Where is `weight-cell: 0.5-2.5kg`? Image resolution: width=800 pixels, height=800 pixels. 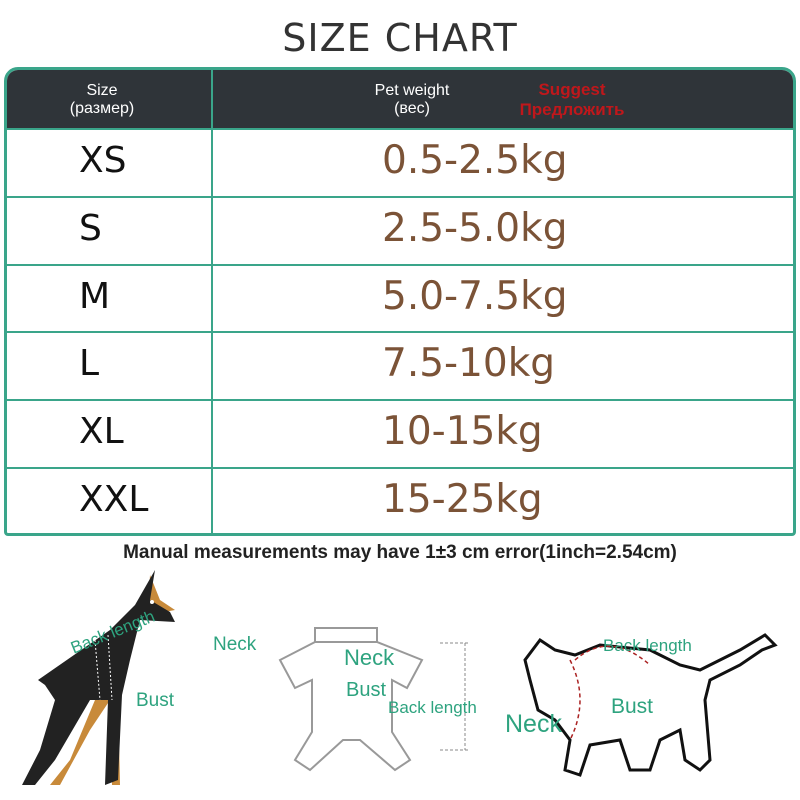 weight-cell: 0.5-2.5kg is located at coordinates (475, 160).